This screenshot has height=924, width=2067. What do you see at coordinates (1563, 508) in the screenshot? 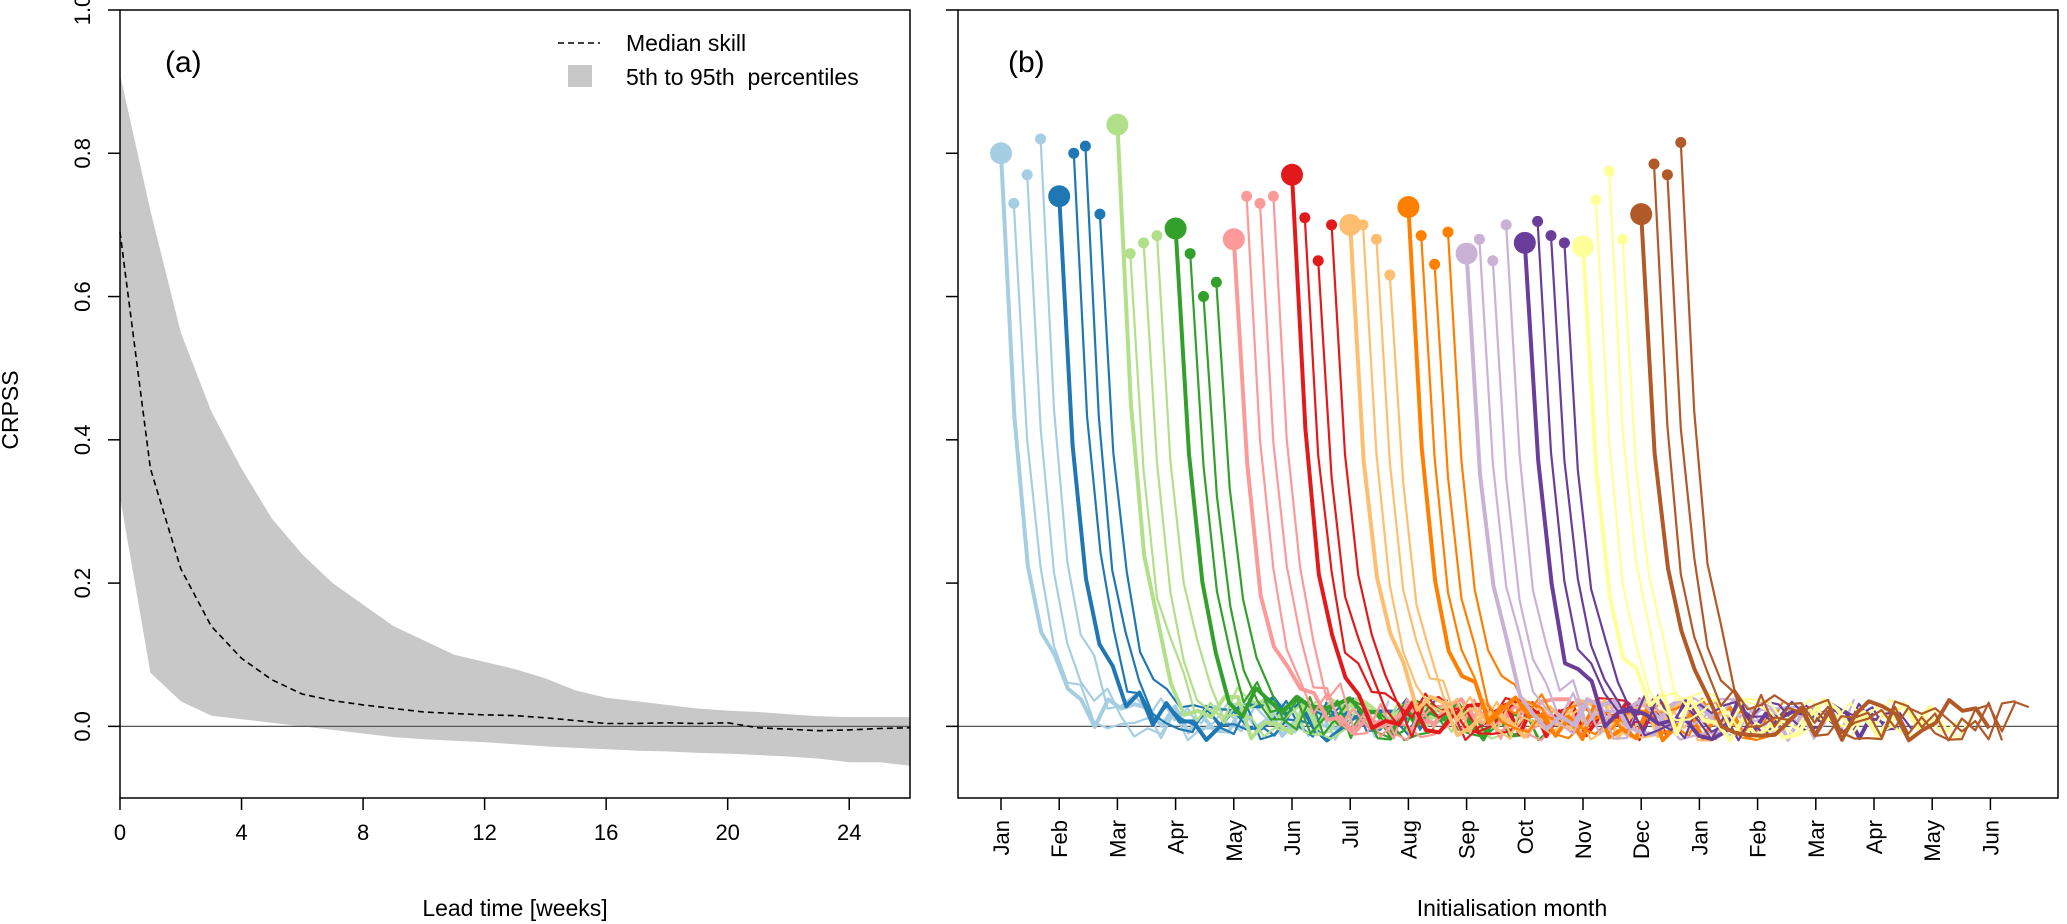
I see `forecast-line-jul` at bounding box center [1563, 508].